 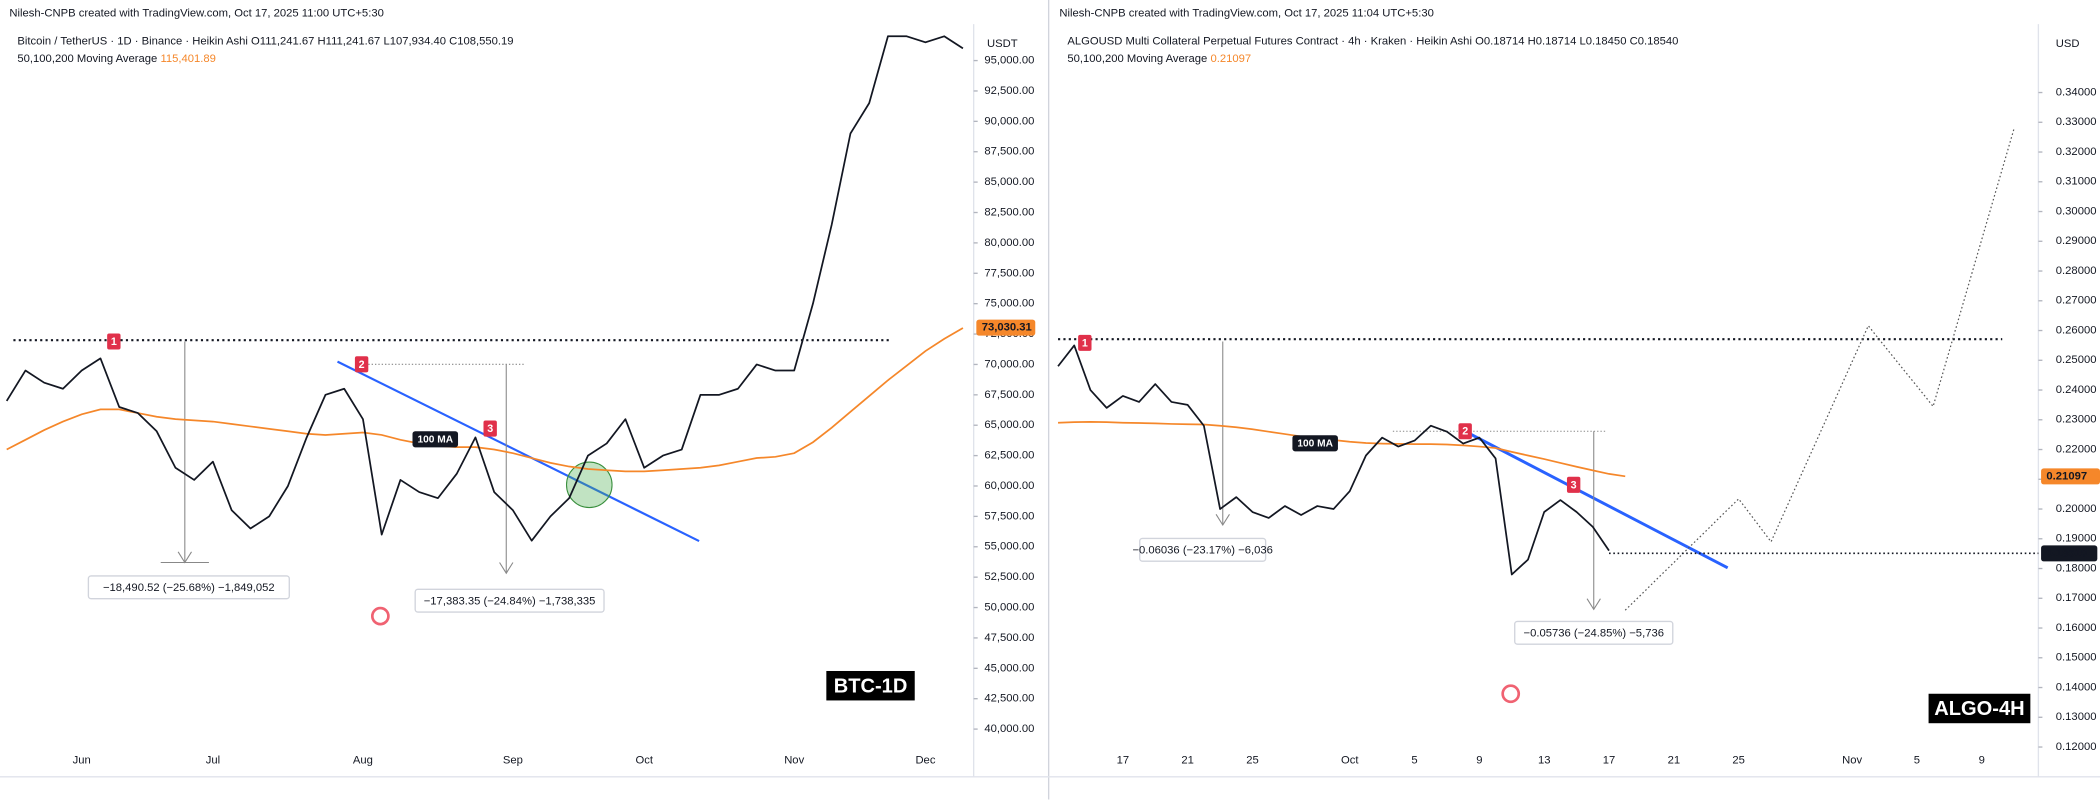 I want to click on y-tick-label: 0.20000, so click(x=2076, y=509).